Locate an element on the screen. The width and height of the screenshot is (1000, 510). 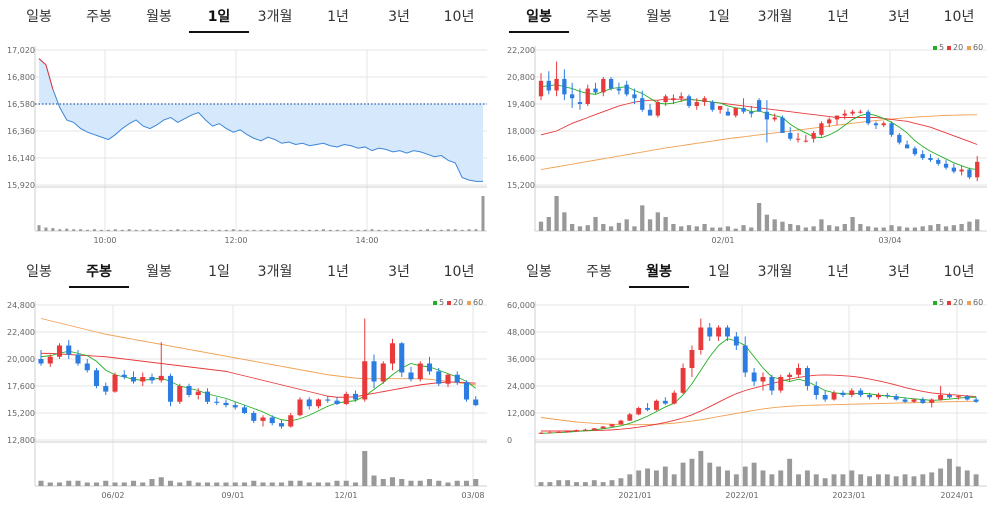
x-tick-label: 12:00 is located at coordinates (235, 240).